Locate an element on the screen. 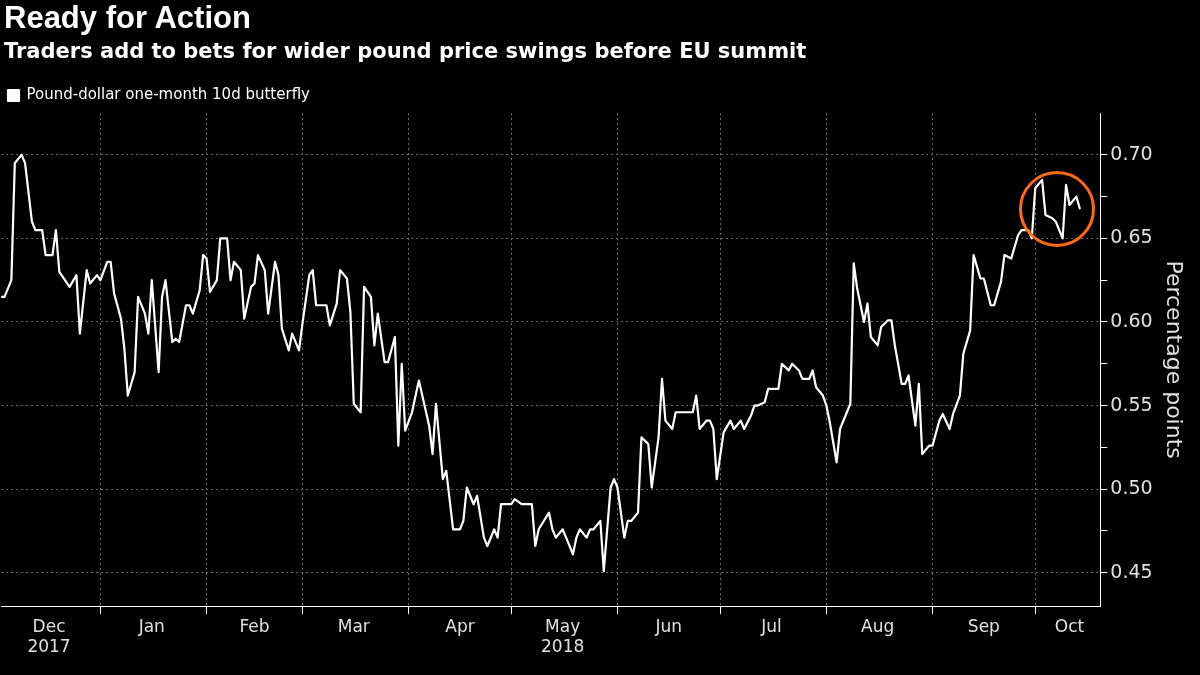 The width and height of the screenshot is (1200, 675). x-tick-label: Jan is located at coordinates (151, 625).